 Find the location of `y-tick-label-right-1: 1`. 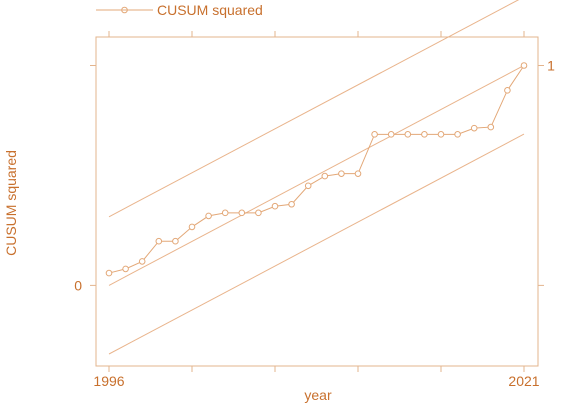

y-tick-label-right-1: 1 is located at coordinates (551, 65).